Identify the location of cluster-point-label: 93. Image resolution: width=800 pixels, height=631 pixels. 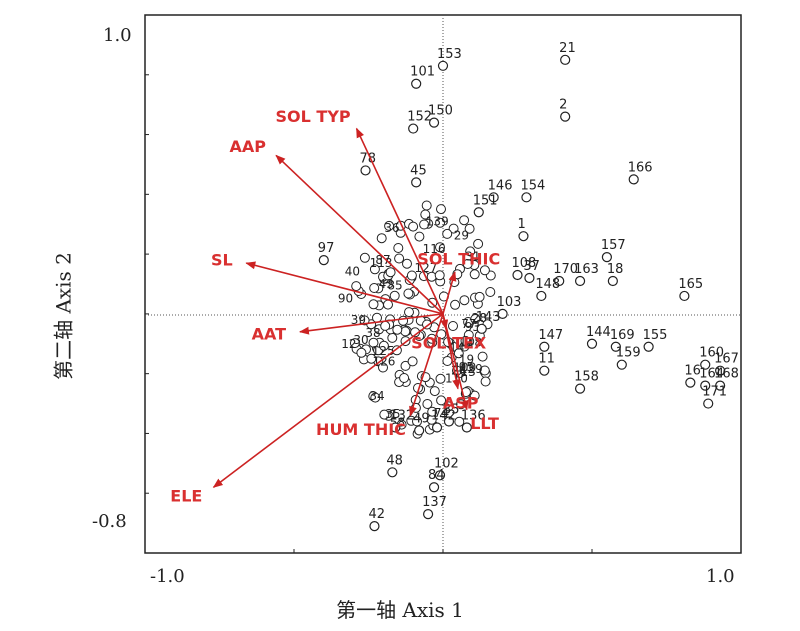
(472, 327).